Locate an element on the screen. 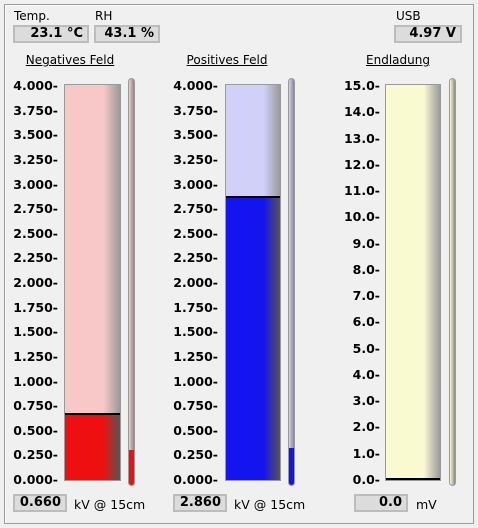 Image resolution: width=478 pixels, height=528 pixels. tick-label: 6.0- is located at coordinates (366, 322).